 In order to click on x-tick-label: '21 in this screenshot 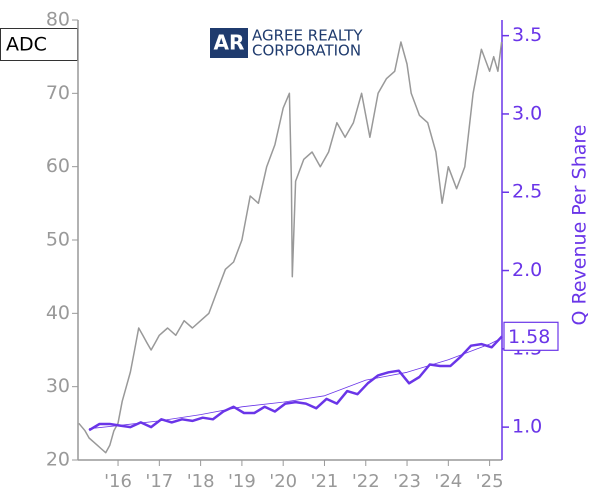, I will do `click(325, 481)`.